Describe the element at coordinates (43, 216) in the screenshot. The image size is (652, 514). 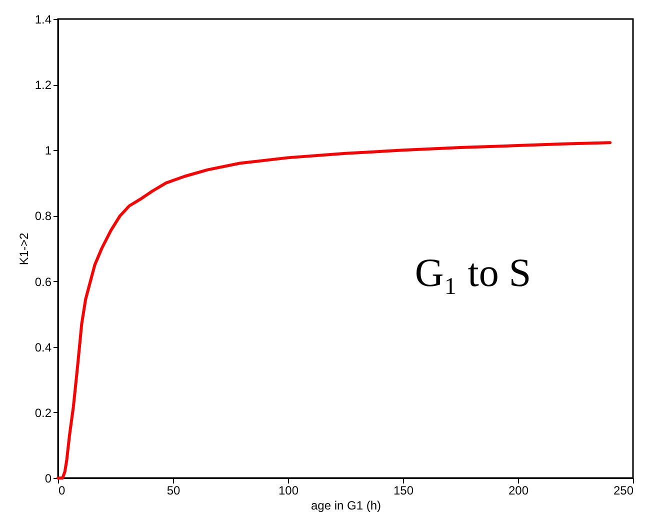
I see `y-tick-label: 0.8` at that location.